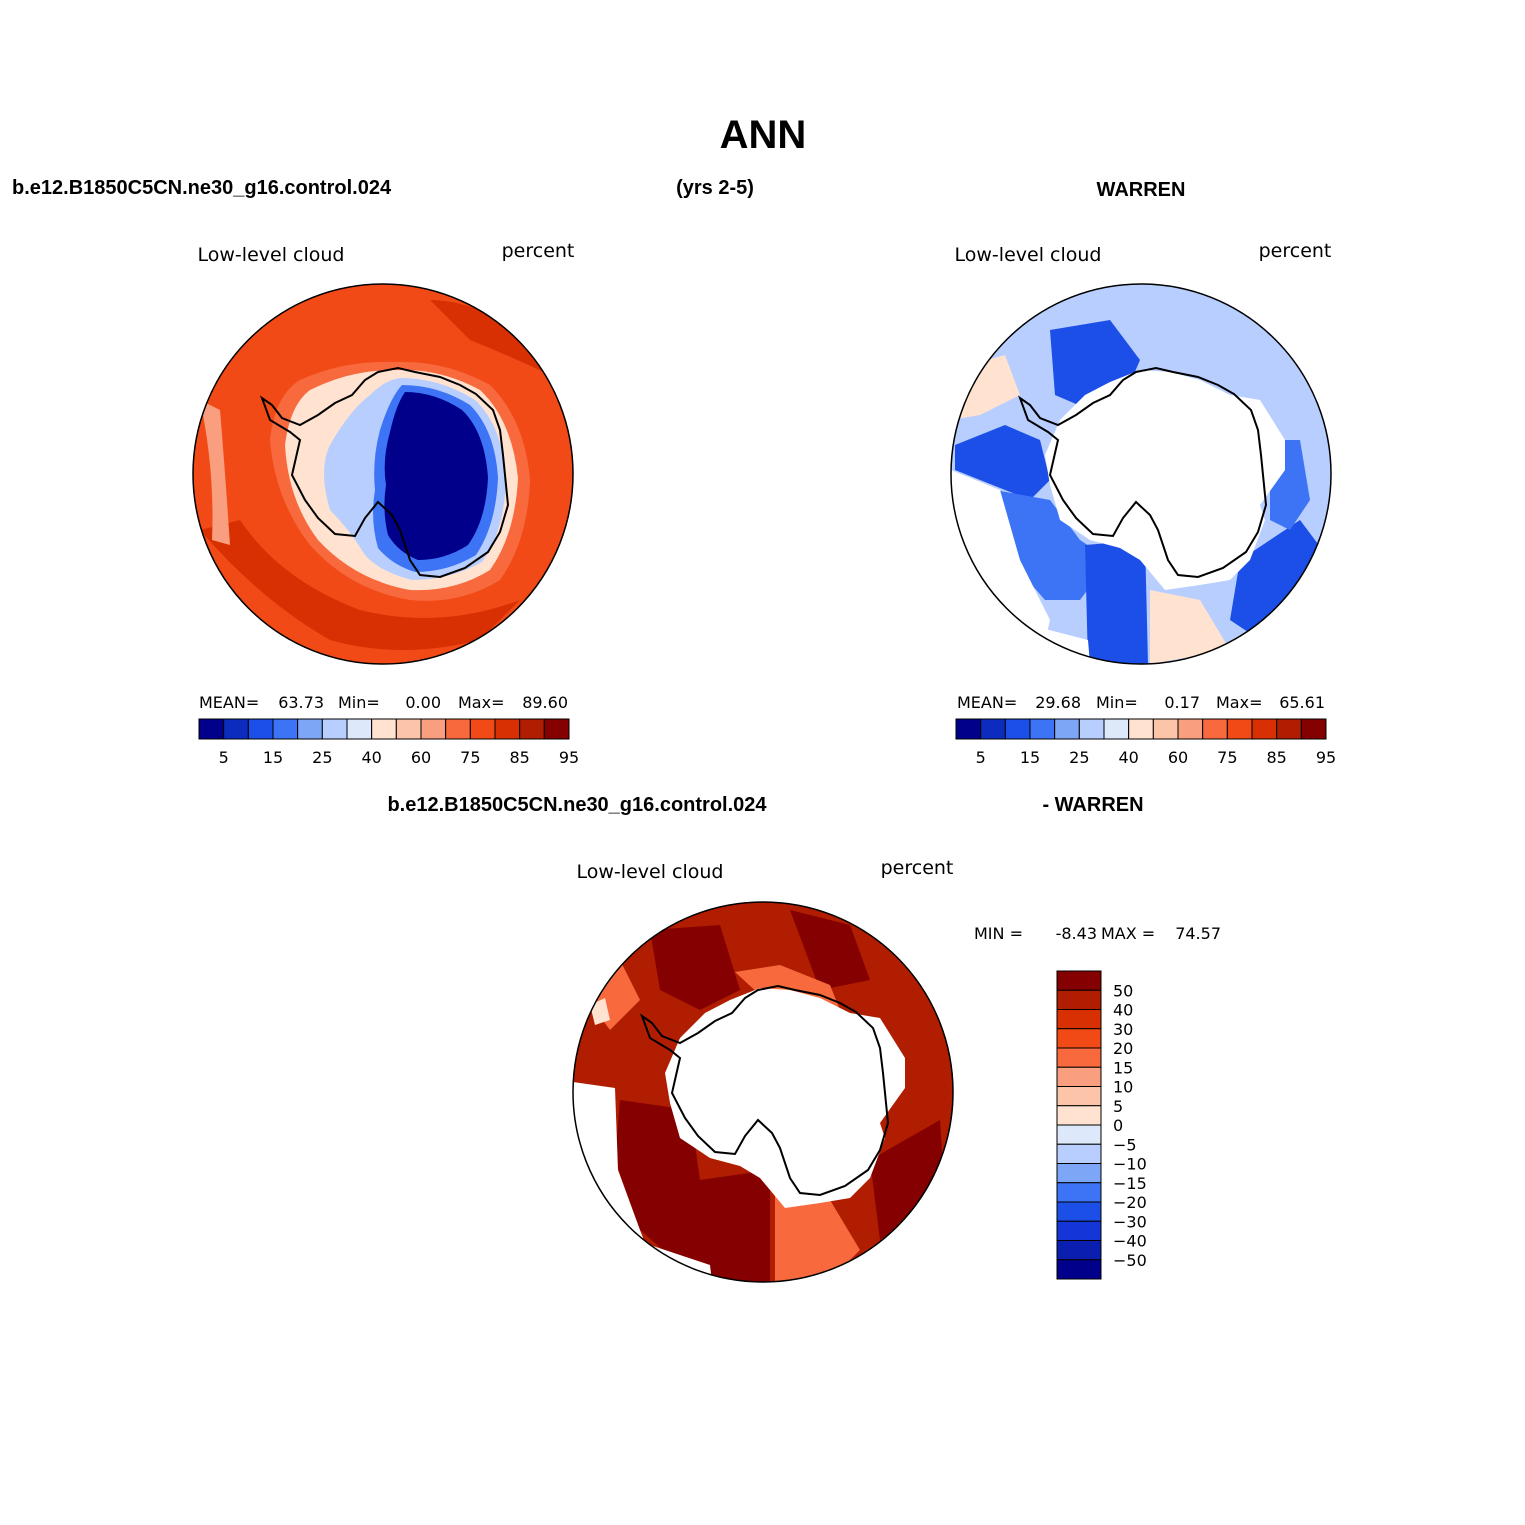 The height and width of the screenshot is (1525, 1525). What do you see at coordinates (1326, 757) in the screenshot?
I see `obs-colorbar-label: 95` at bounding box center [1326, 757].